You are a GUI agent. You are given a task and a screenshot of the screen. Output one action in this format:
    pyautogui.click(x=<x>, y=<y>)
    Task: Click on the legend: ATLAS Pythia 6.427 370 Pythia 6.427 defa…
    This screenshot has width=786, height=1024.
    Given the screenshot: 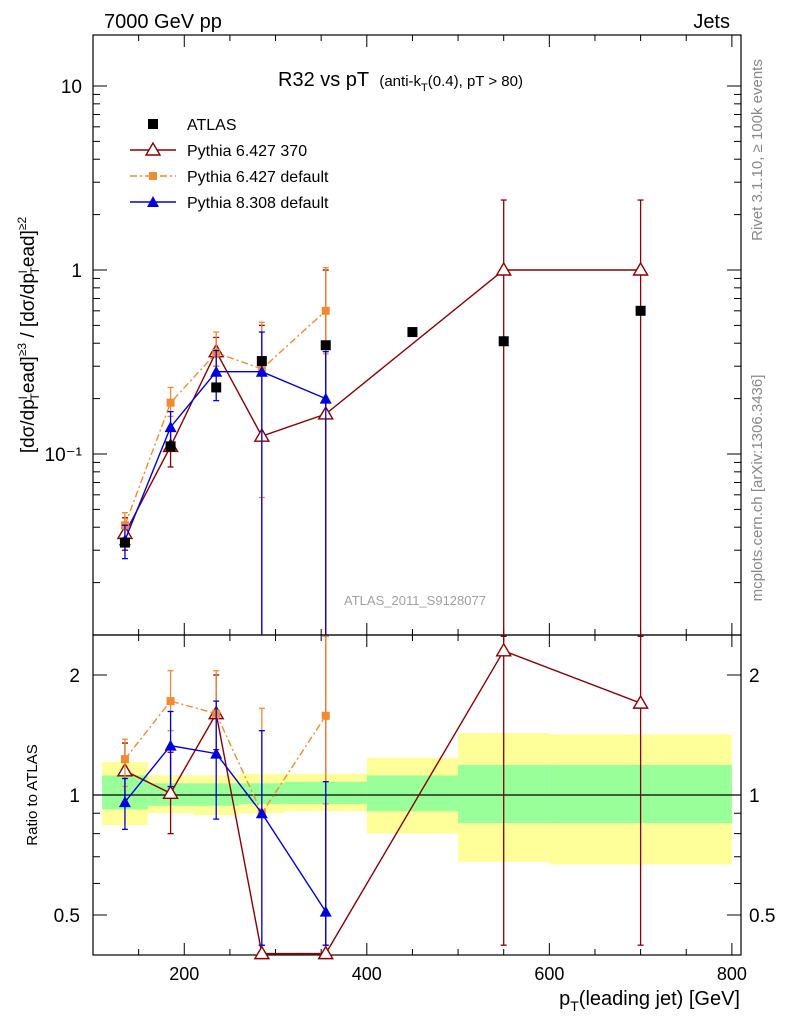 What is the action you would take?
    pyautogui.click(x=229, y=164)
    